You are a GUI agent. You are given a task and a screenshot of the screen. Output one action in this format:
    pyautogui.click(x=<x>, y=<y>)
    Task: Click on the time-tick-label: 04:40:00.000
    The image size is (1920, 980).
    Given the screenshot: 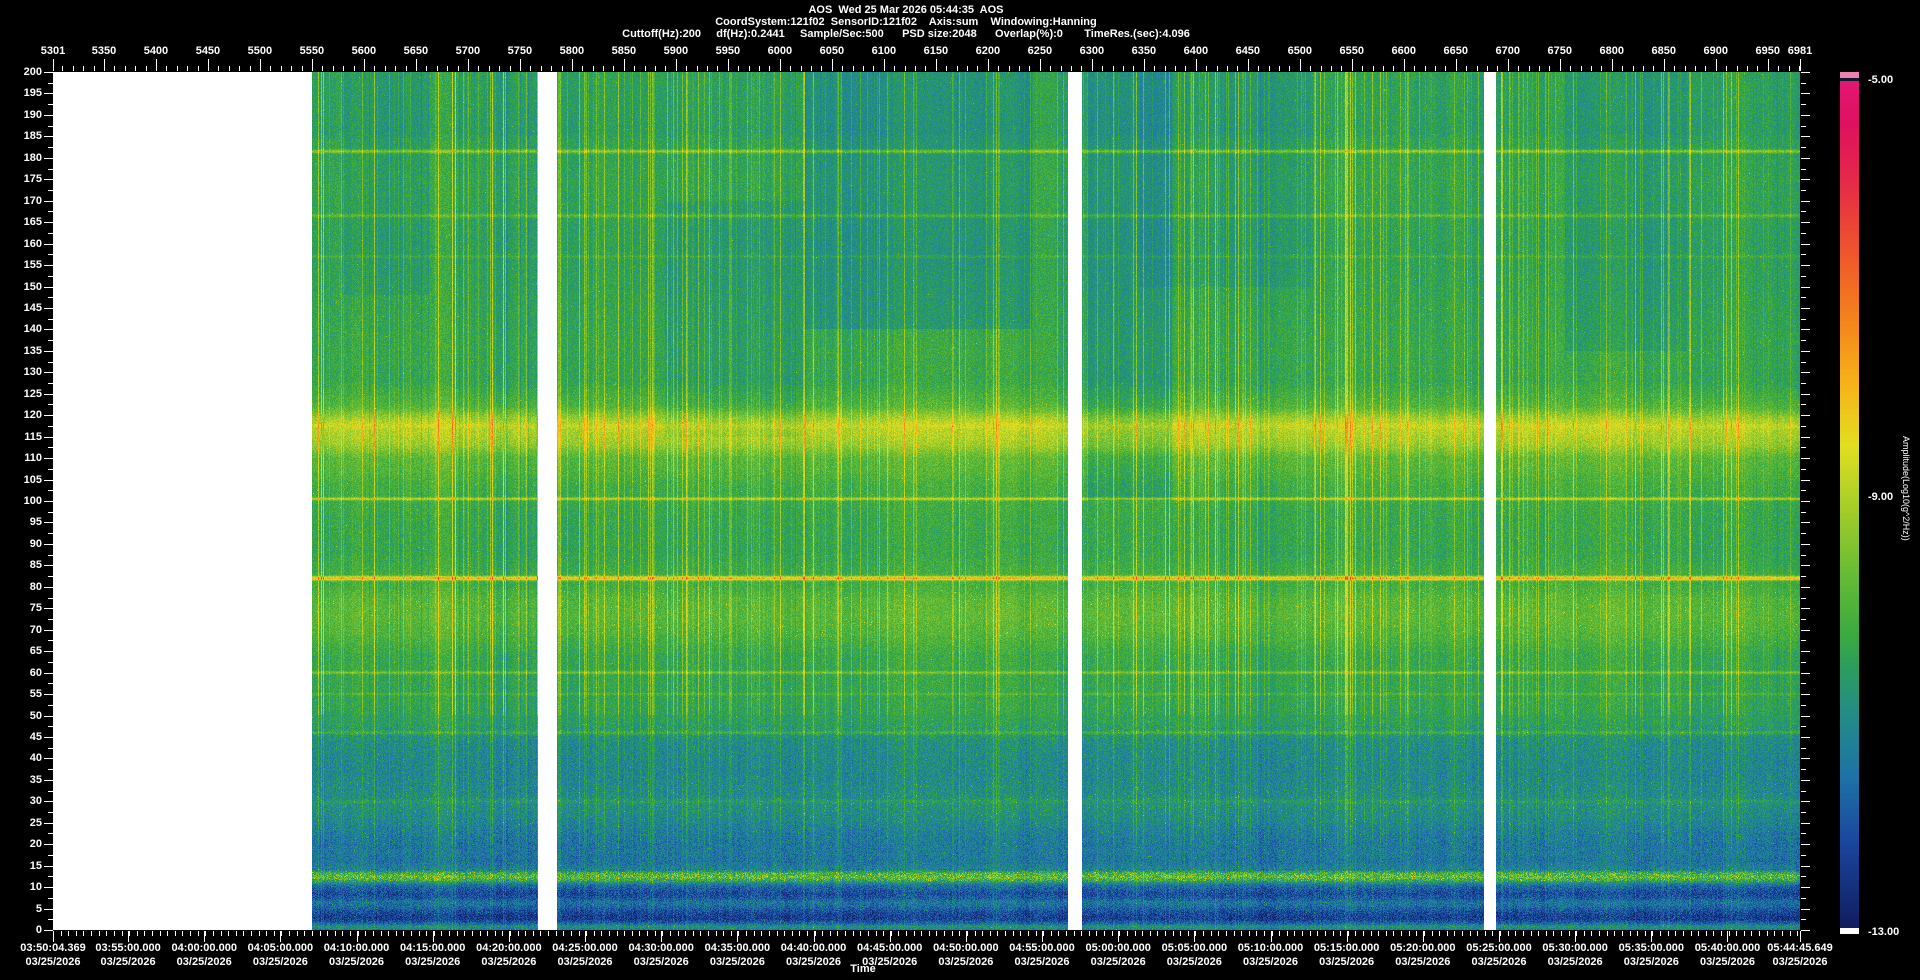 What is the action you would take?
    pyautogui.click(x=813, y=948)
    